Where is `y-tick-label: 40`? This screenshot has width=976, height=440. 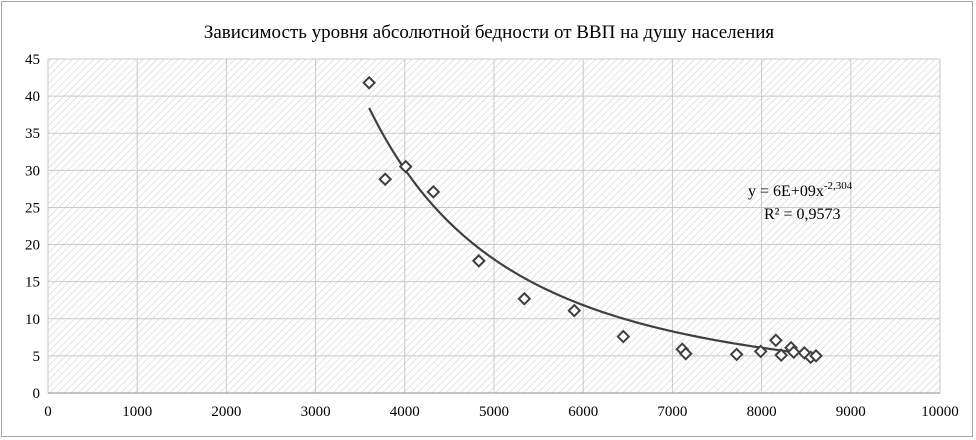 y-tick-label: 40 is located at coordinates (32, 97).